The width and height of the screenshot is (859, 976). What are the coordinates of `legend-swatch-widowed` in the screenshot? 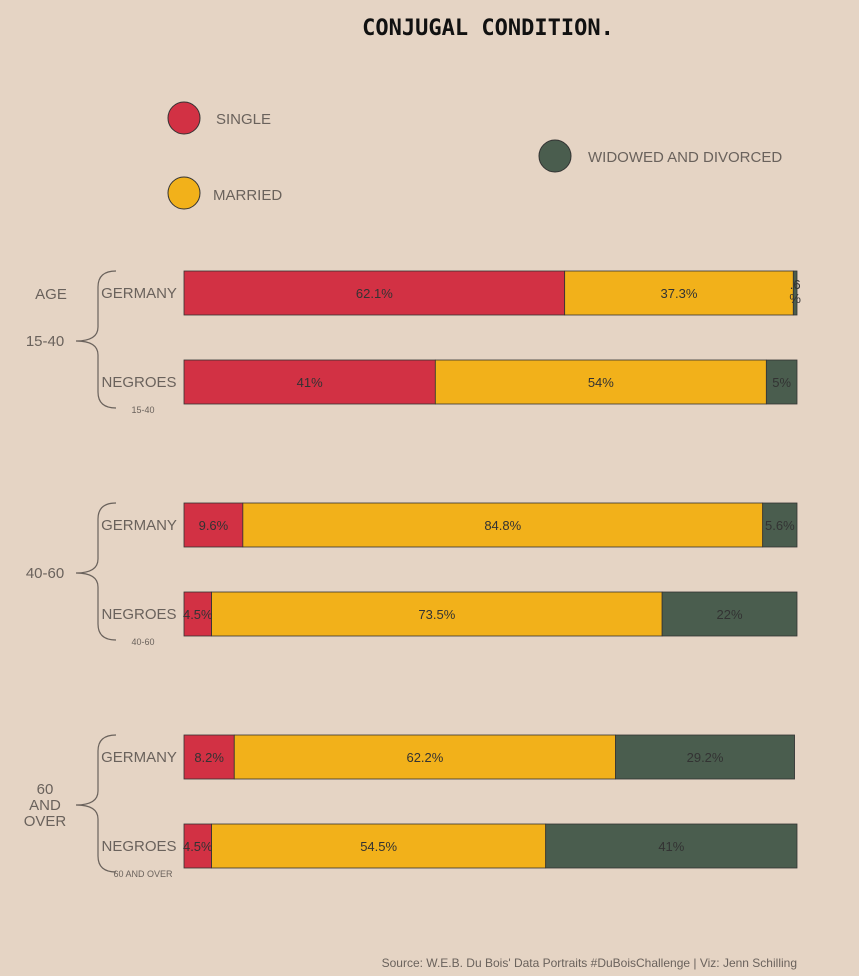 It's located at (555, 156).